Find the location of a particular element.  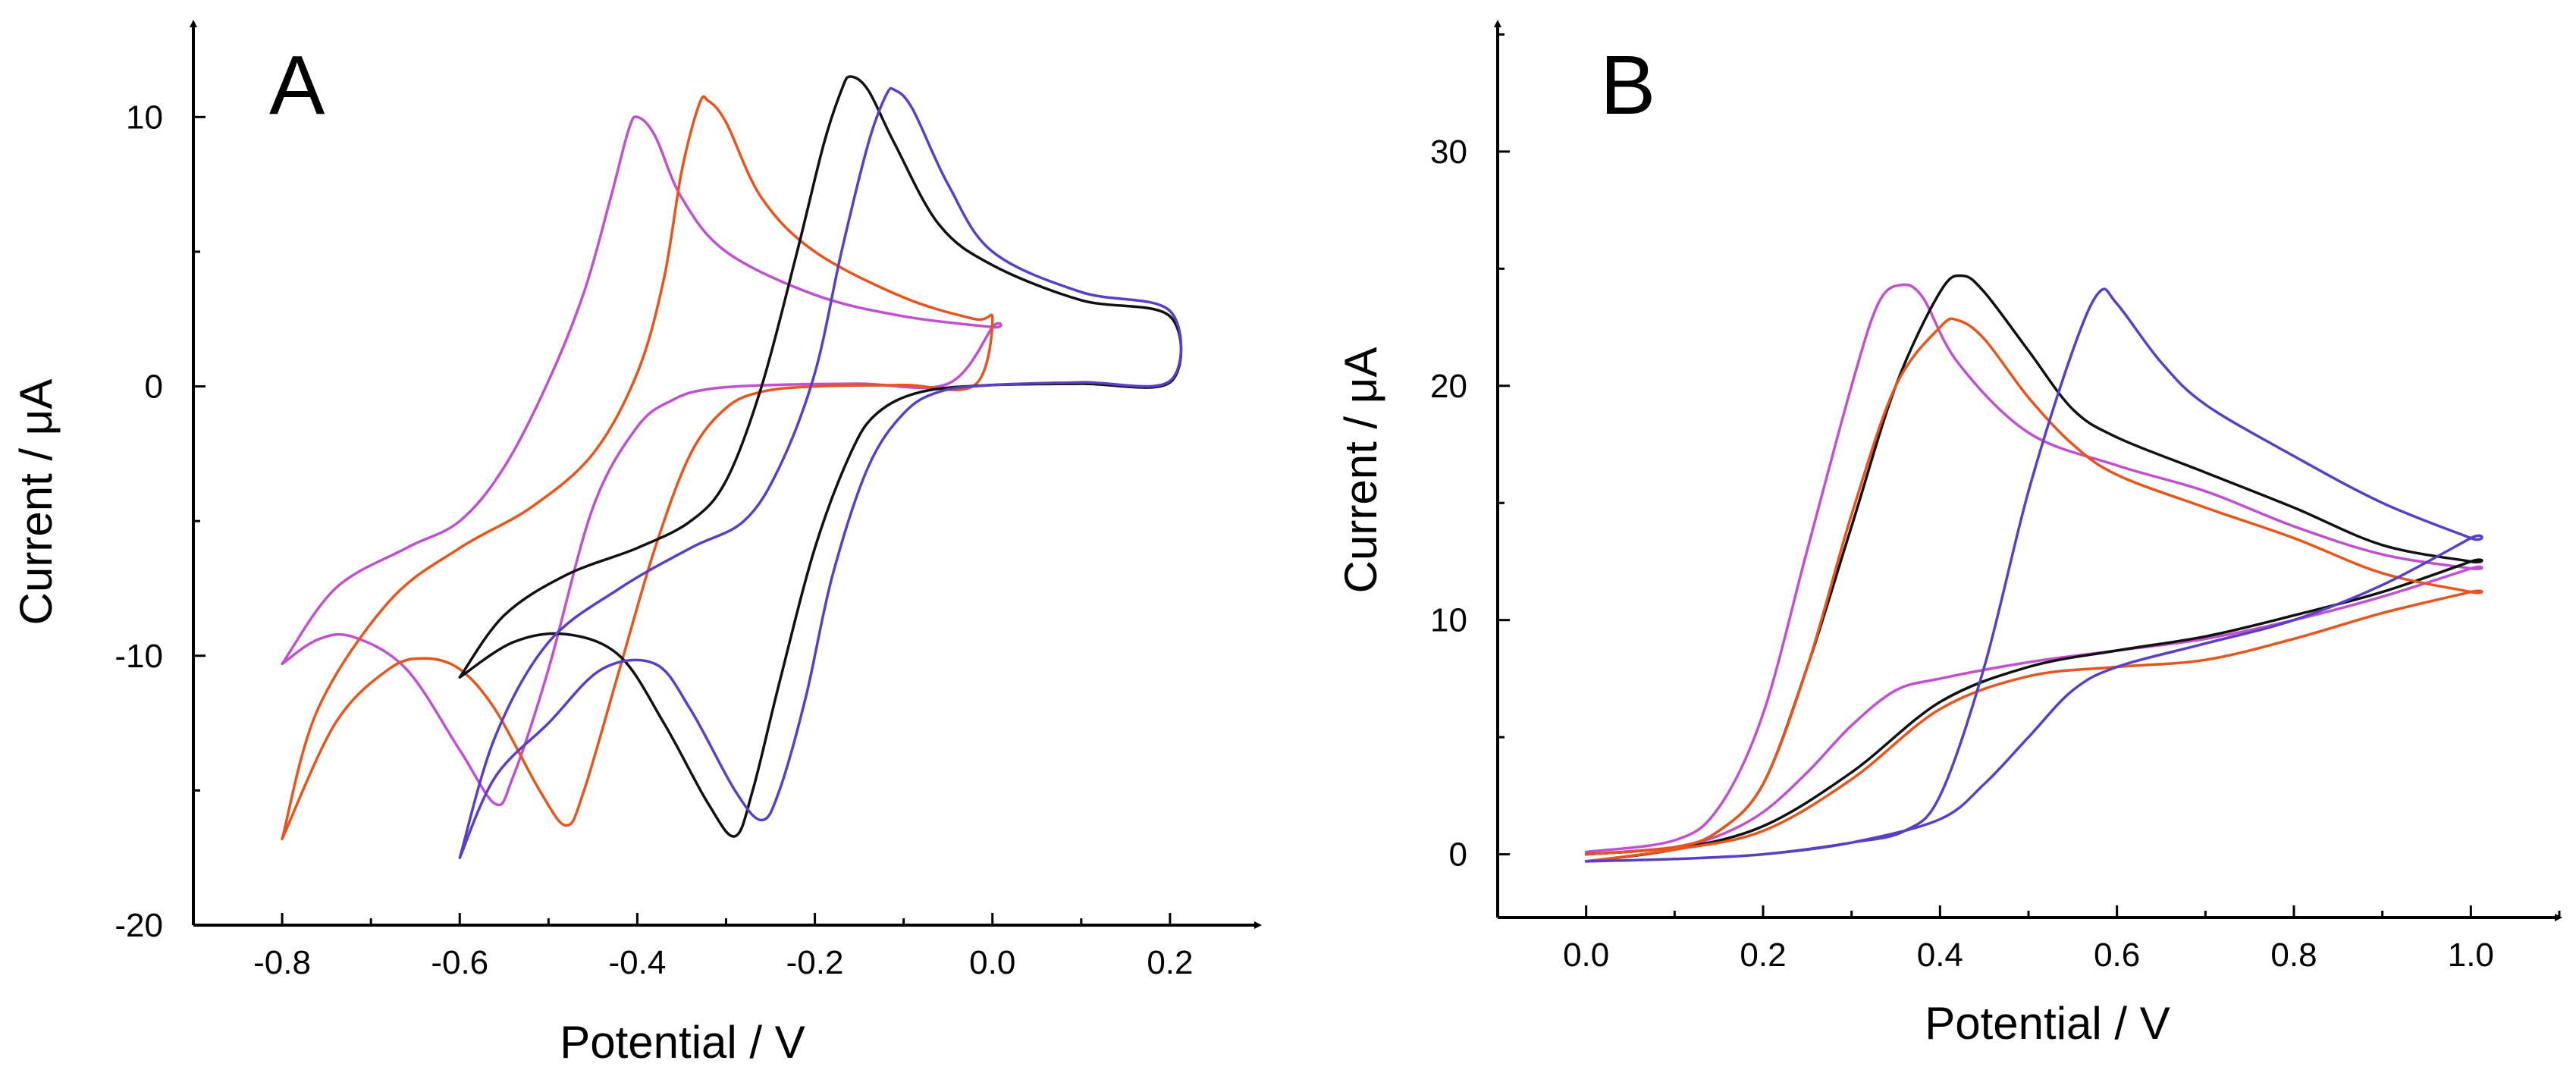

y-tick-label: -20 is located at coordinates (139, 925).